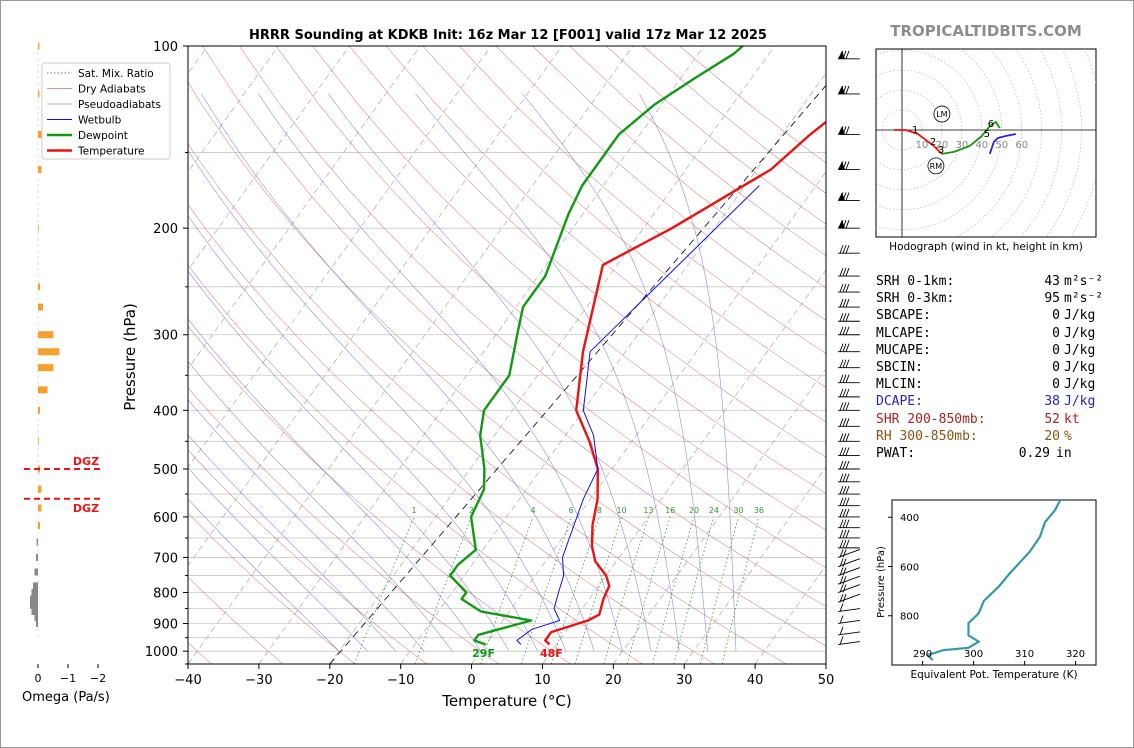 The width and height of the screenshot is (1134, 748). What do you see at coordinates (903, 350) in the screenshot?
I see `parameter-label: MUCAPE:` at bounding box center [903, 350].